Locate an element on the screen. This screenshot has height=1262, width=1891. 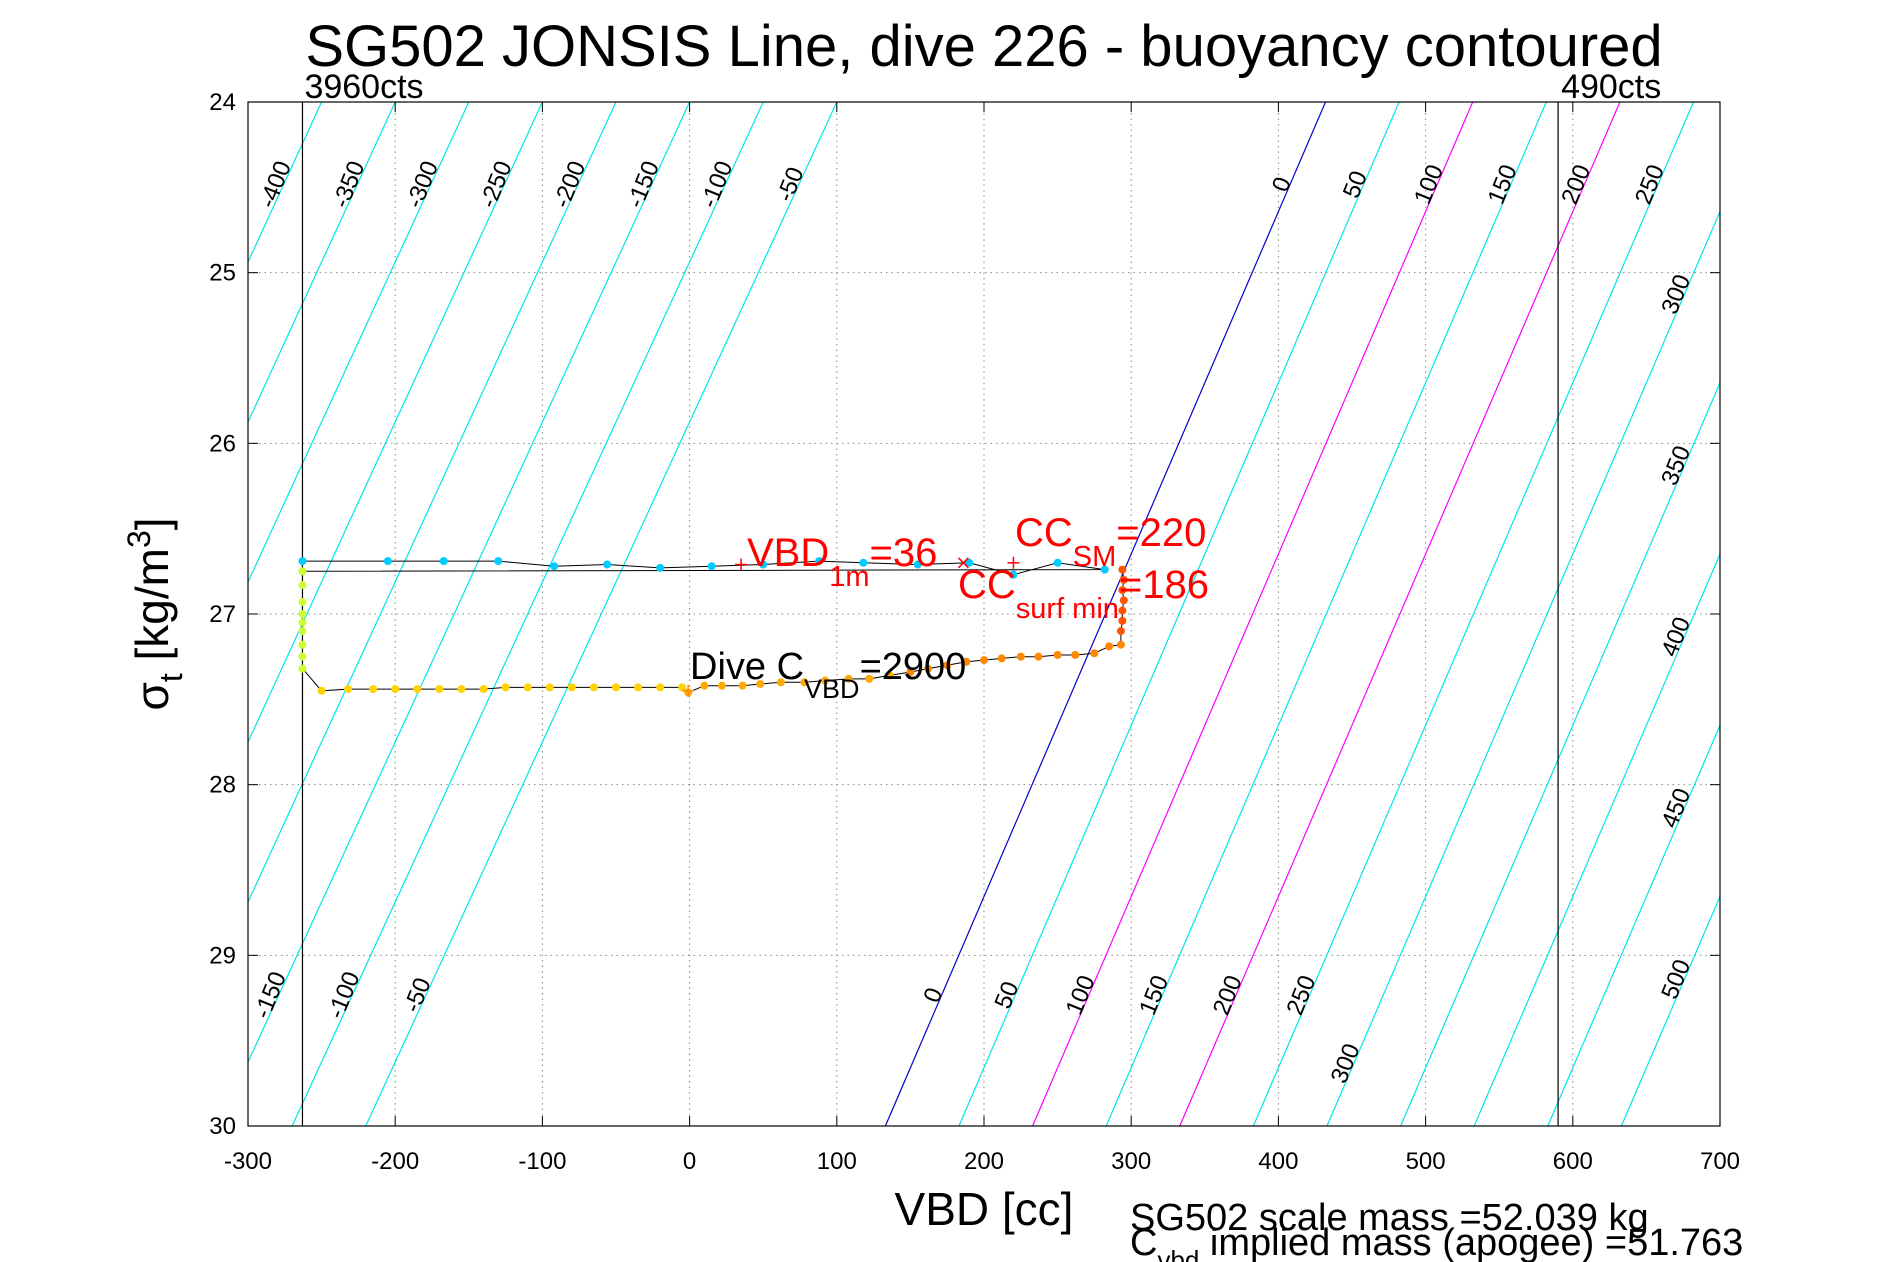
y-label-units-close: ] is located at coordinates (152, 523).